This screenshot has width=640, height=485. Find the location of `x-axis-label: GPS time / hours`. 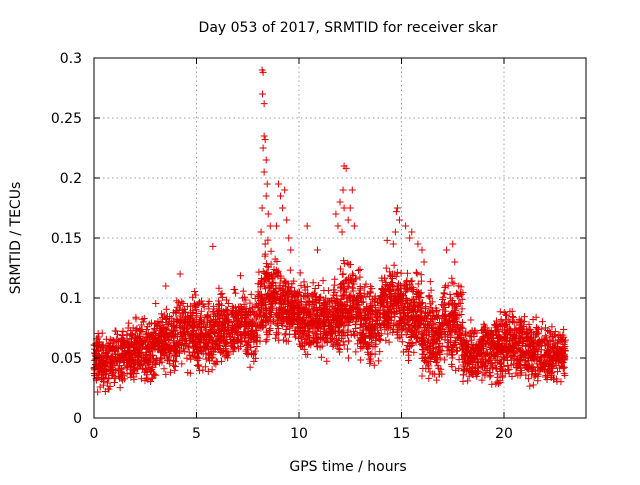

x-axis-label: GPS time / hours is located at coordinates (347, 467).